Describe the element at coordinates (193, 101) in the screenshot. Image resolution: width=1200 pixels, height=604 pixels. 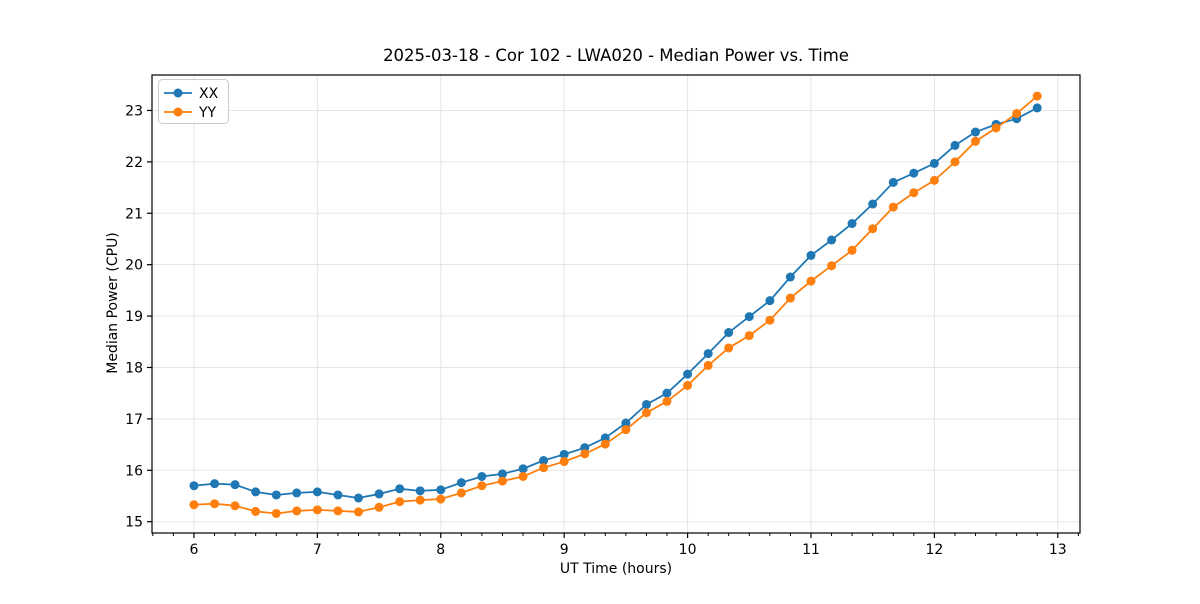
I see `legend: XX YY` at that location.